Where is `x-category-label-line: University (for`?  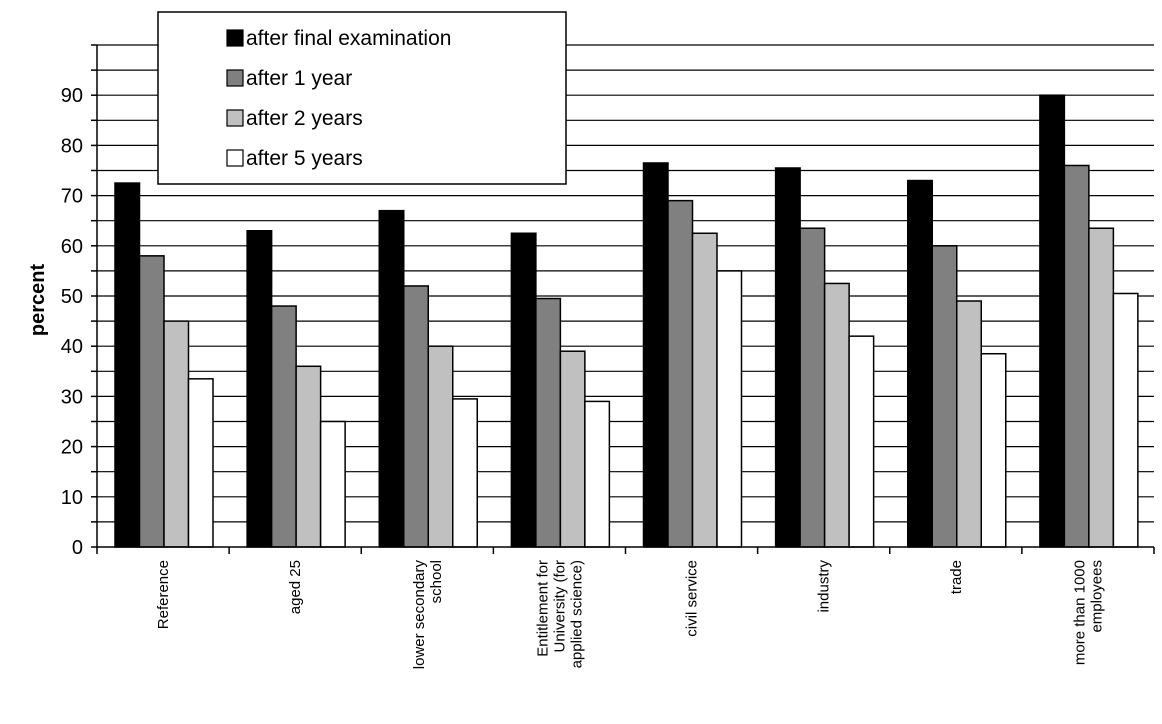 x-category-label-line: University (for is located at coordinates (559, 606).